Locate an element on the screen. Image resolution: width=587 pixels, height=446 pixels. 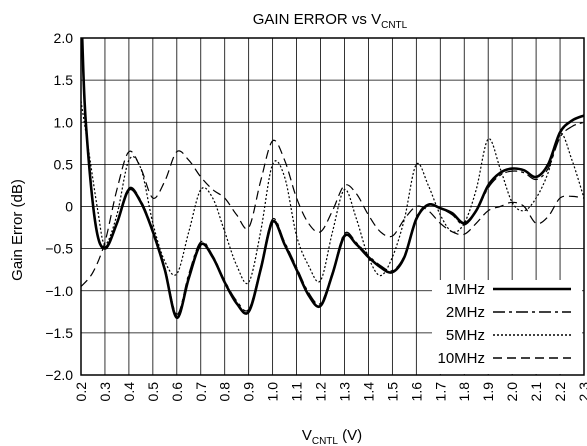
y-tick-label: −2.0 is located at coordinates (59, 375).